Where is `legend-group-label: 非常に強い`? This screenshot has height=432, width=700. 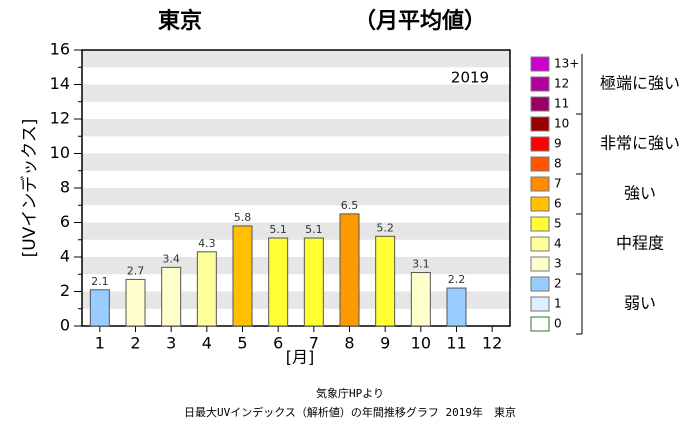 legend-group-label: 非常に強い is located at coordinates (640, 143).